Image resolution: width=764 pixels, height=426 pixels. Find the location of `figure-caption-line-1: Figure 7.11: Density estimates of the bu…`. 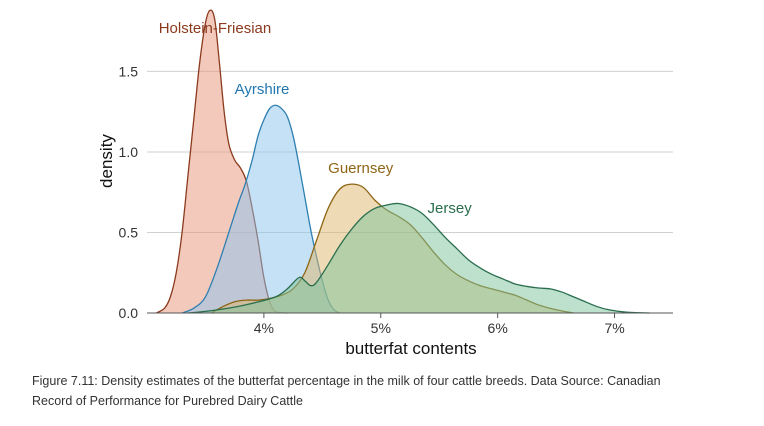

figure-caption-line-1: Figure 7.11: Density estimates of the bu… is located at coordinates (346, 381).